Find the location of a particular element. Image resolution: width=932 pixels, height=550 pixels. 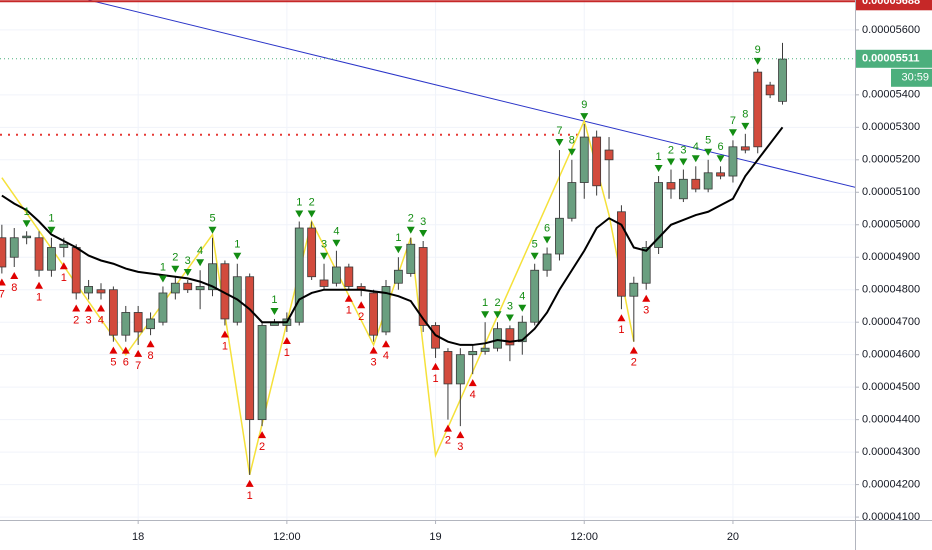

y-tick-label: 0.00004200 is located at coordinates (891, 485).